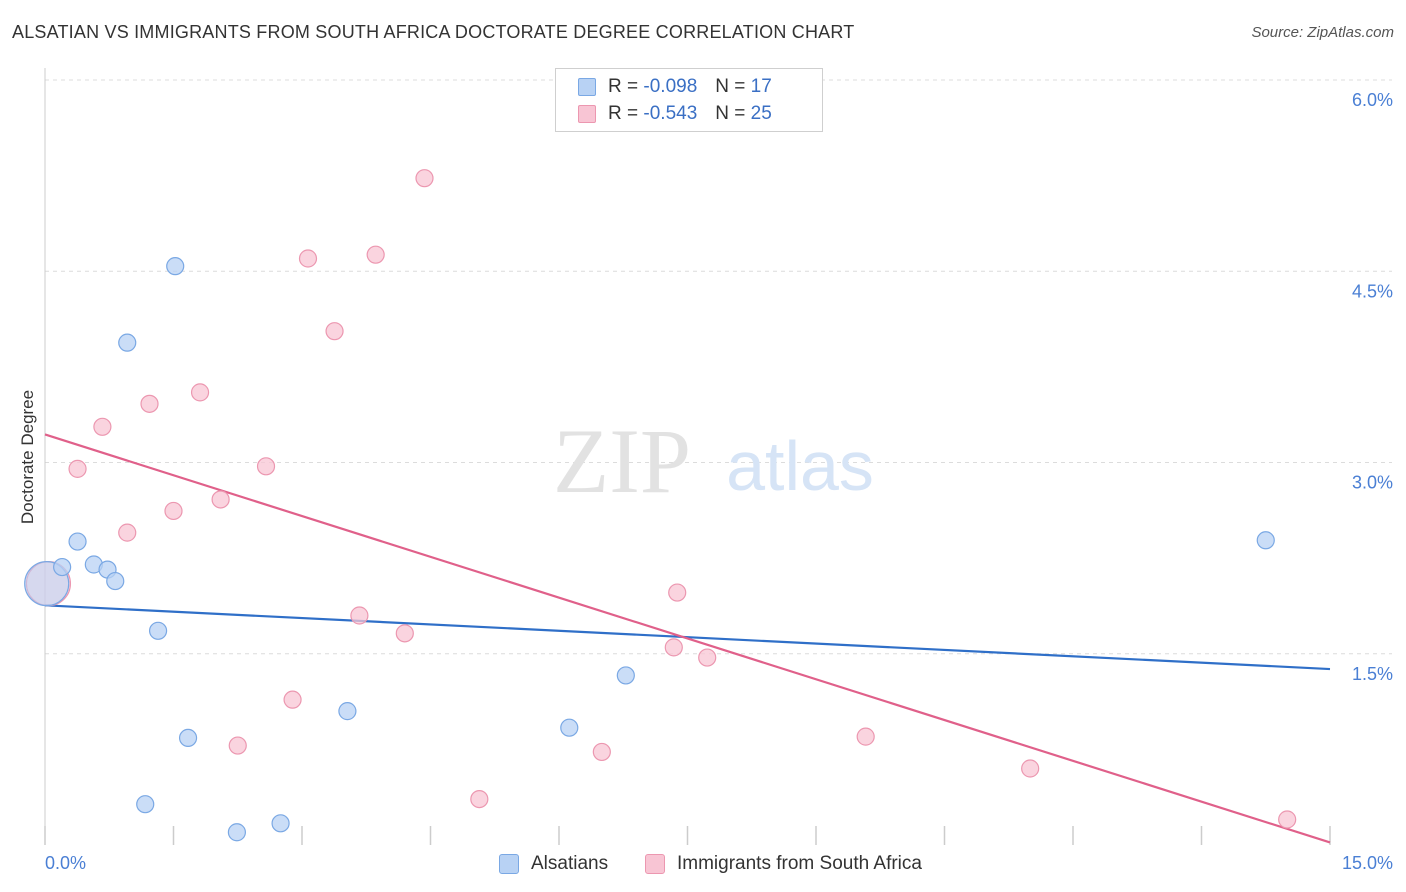  What do you see at coordinates (1367, 863) in the screenshot?
I see `x-tick-label: 15.0%` at bounding box center [1367, 863].